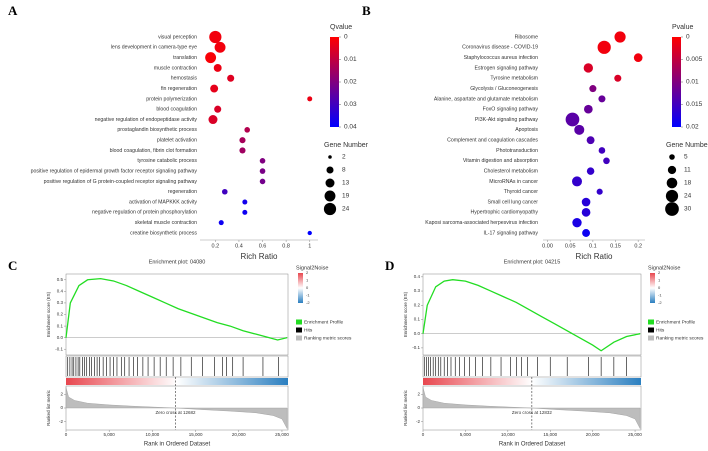  I want to click on category-label: translation, so click(185, 58).